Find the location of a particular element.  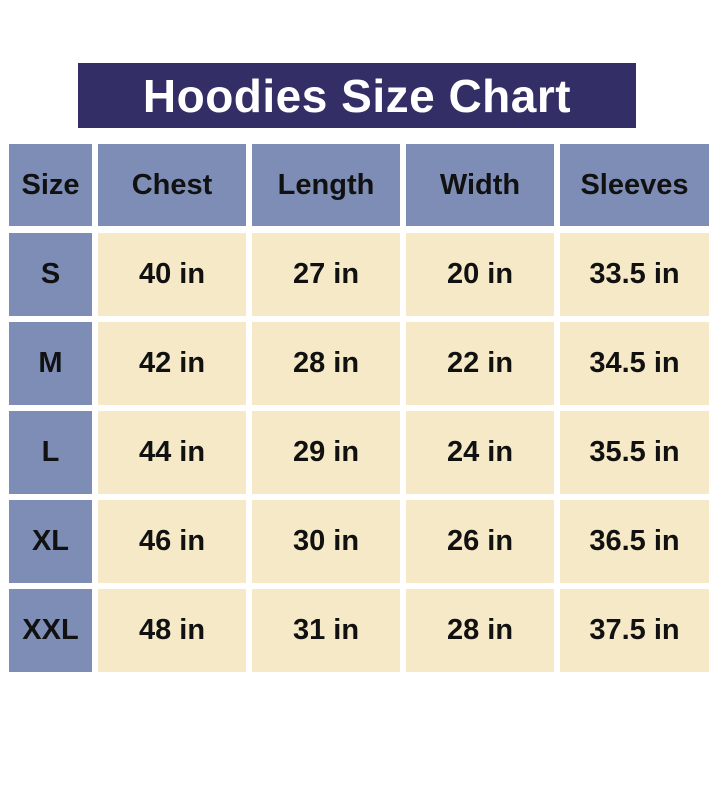

measurement-cell: 37.5 in is located at coordinates (634, 630).